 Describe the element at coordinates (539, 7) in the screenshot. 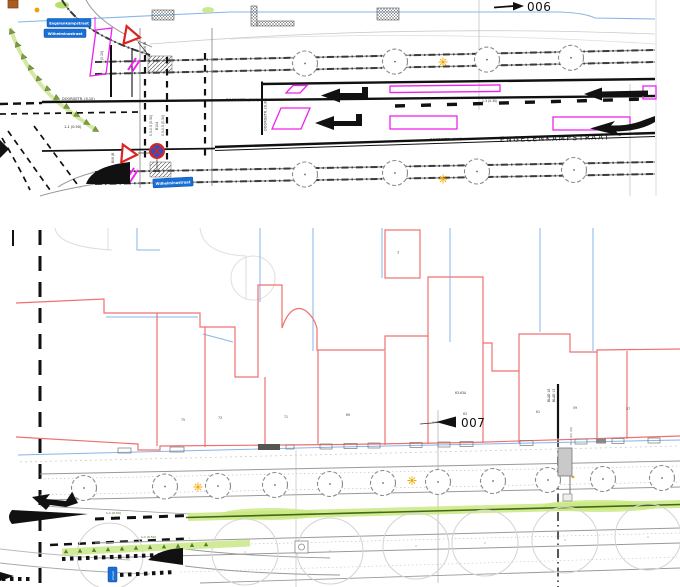

I see `sheet-number: 006` at that location.